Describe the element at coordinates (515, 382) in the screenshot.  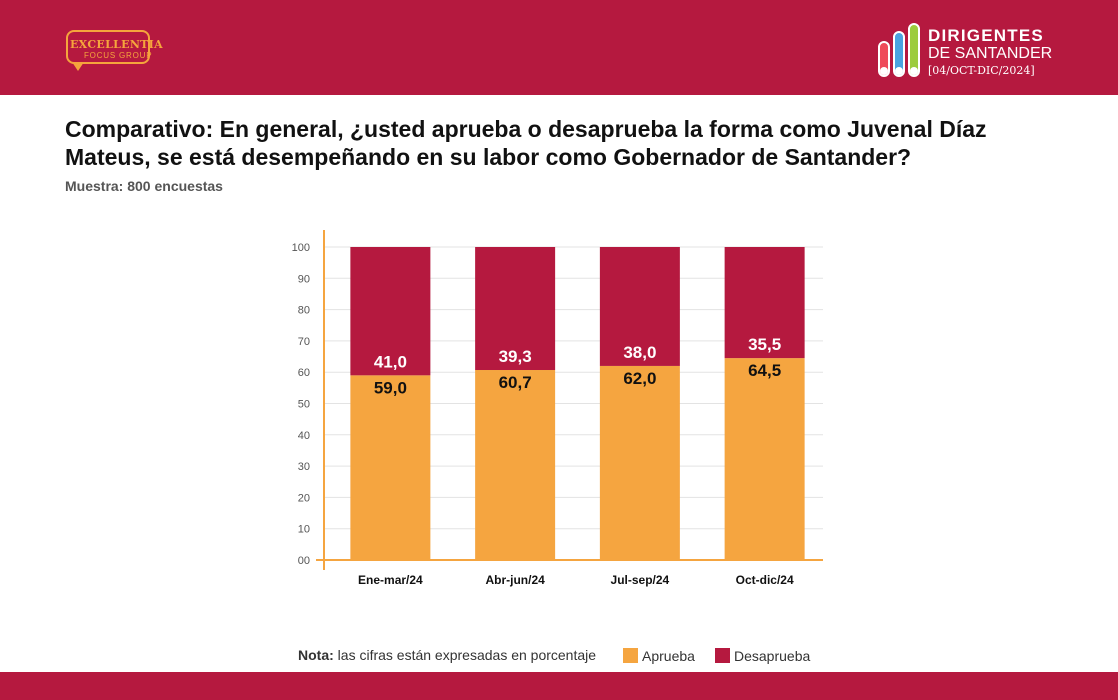
I see `data-label-approve: 60,7` at that location.